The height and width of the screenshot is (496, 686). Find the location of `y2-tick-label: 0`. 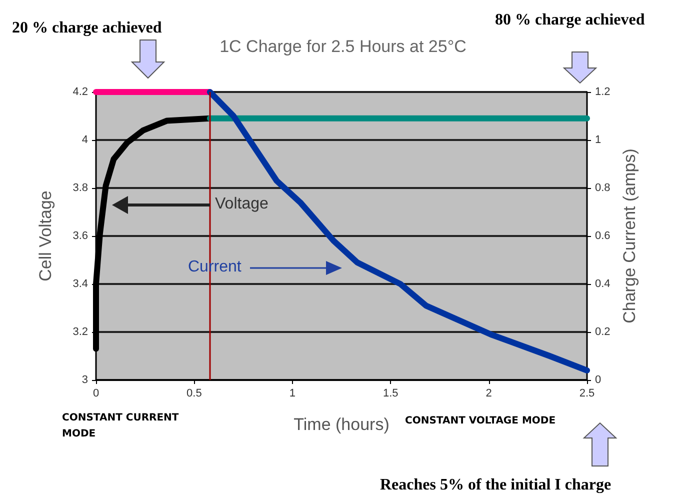

y2-tick-label: 0 is located at coordinates (598, 380).